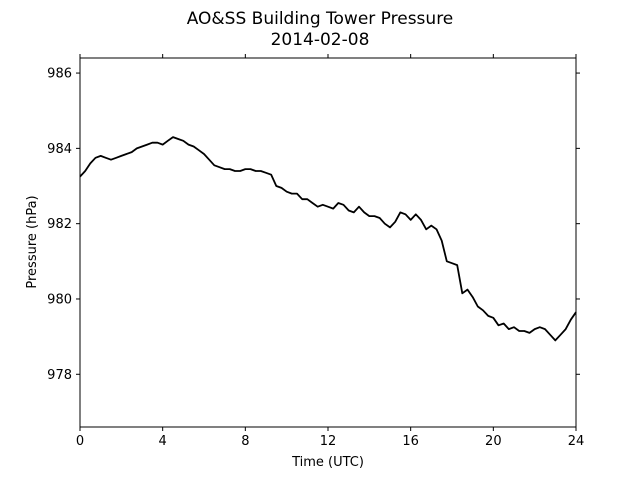  I want to click on x-tick-label: 4, so click(163, 441).